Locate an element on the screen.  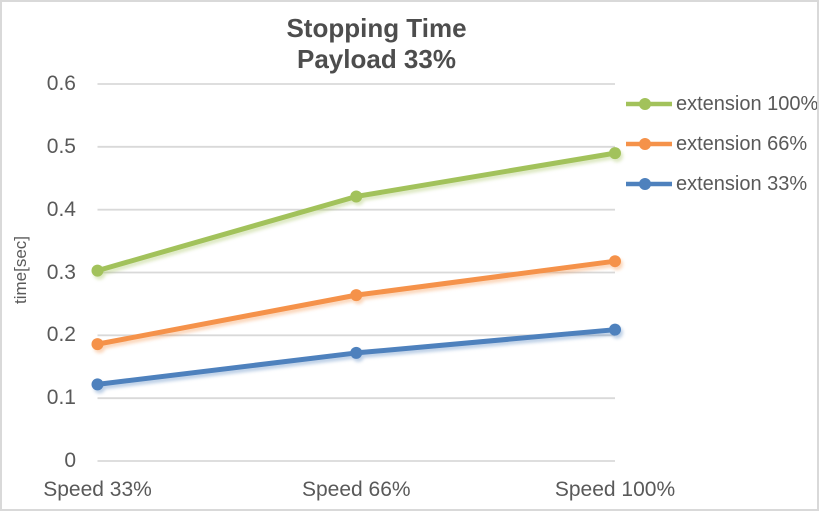
chart-title: Stopping Time Payload 33% is located at coordinates (376, 44).